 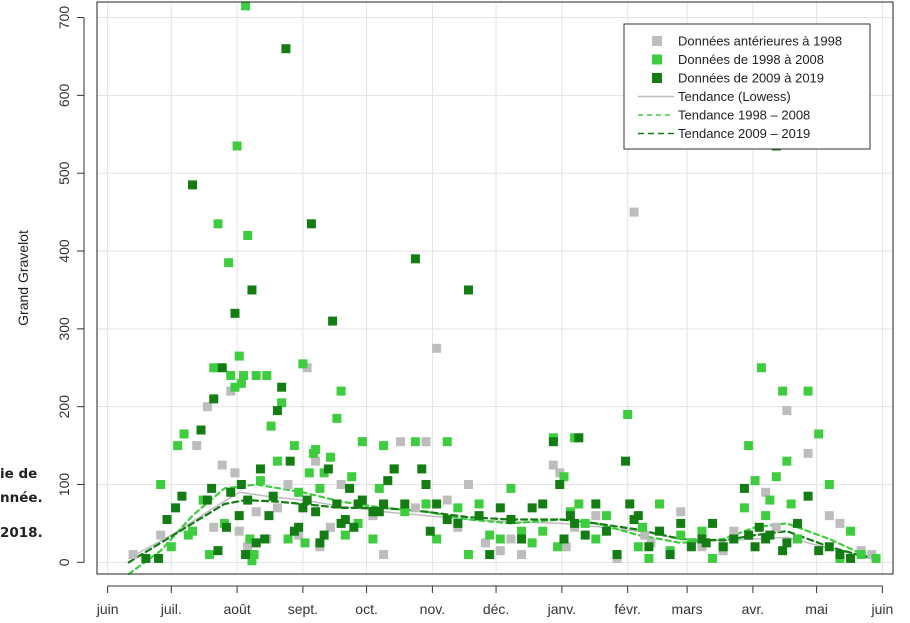 I want to click on legend-item-tendance-lowess: Tendance (Lowess), so click(x=714, y=96).